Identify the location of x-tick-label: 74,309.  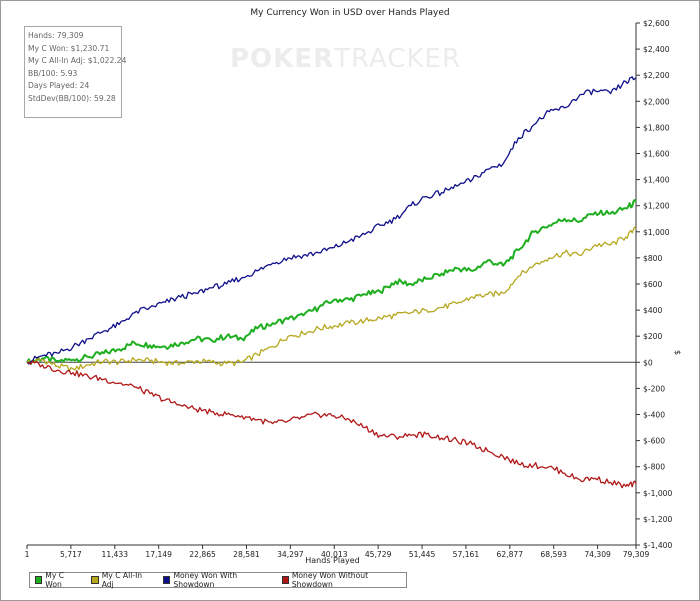
(597, 554).